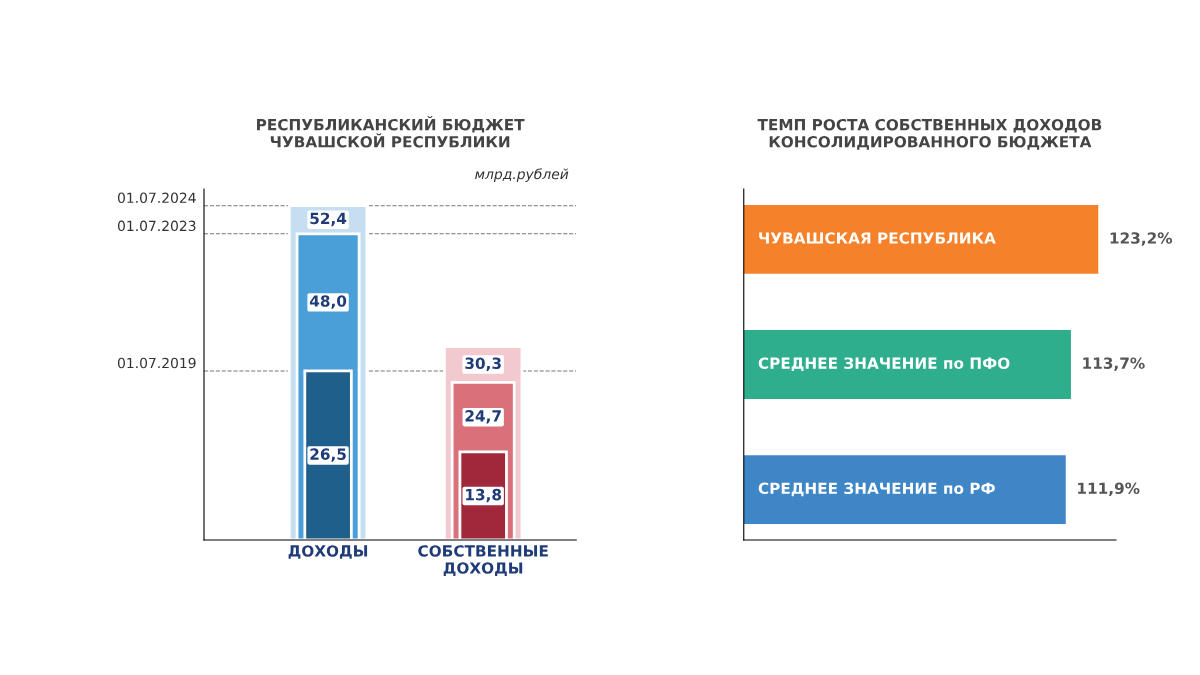  What do you see at coordinates (1114, 364) in the screenshot?
I see `data-label: 113,7%` at bounding box center [1114, 364].